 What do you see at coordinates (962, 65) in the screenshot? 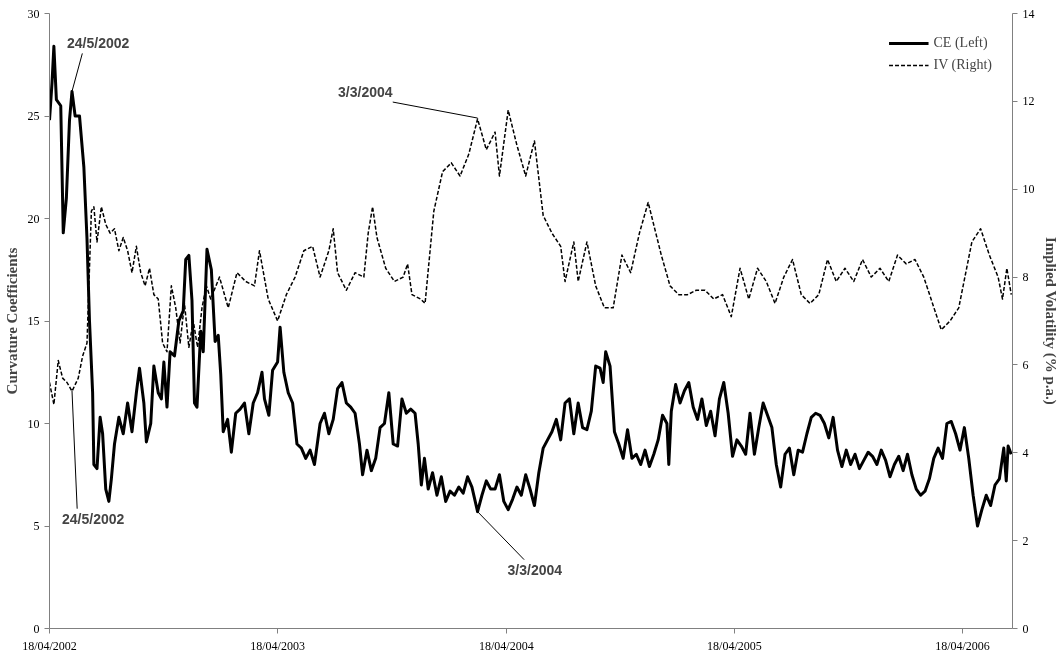
I see `legend-label: IV (Right)` at bounding box center [962, 65].